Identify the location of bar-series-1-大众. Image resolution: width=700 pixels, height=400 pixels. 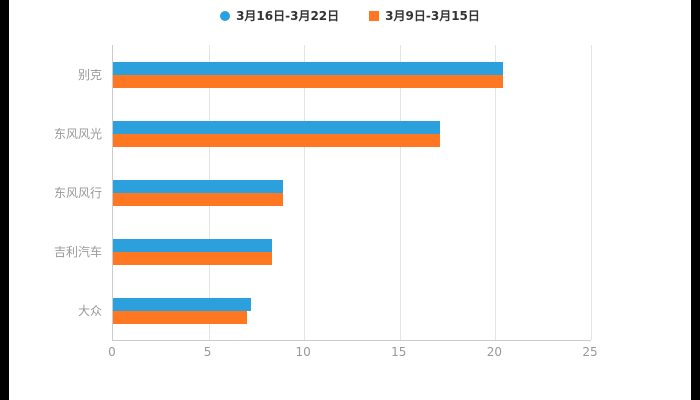
(180, 317).